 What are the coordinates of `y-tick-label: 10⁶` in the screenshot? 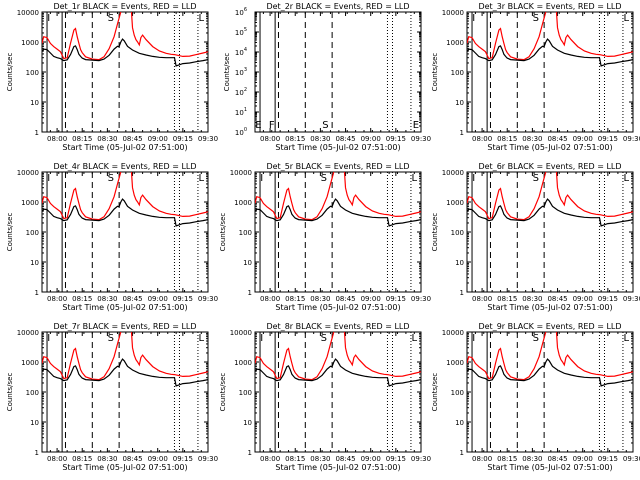 It's located at (241, 12).